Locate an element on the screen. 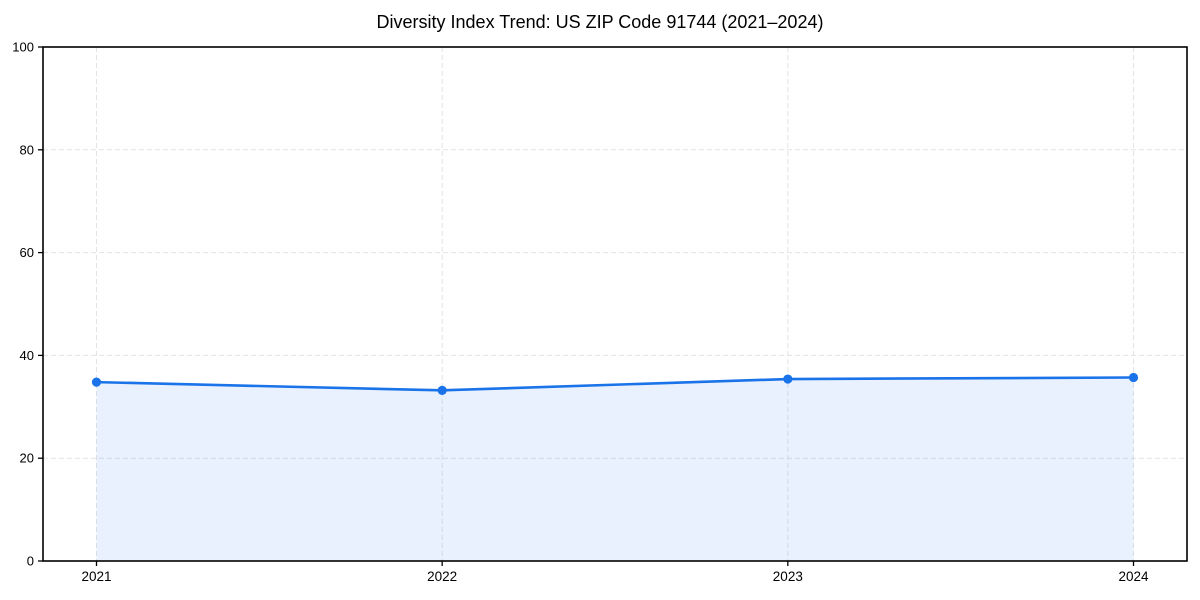  y-tick-label: 0 is located at coordinates (30, 561).